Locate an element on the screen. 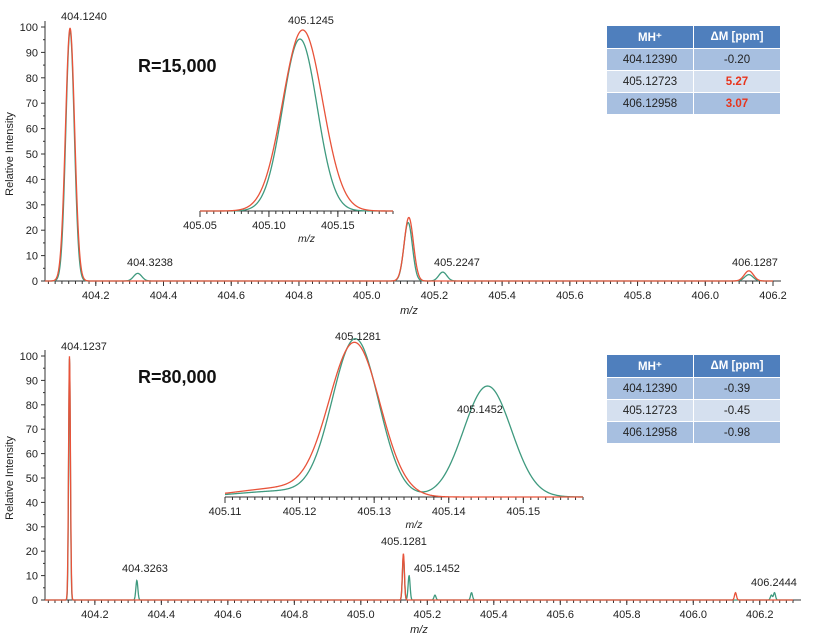 This screenshot has width=819, height=643. delta-ppm-cell: -0.20 is located at coordinates (737, 59).